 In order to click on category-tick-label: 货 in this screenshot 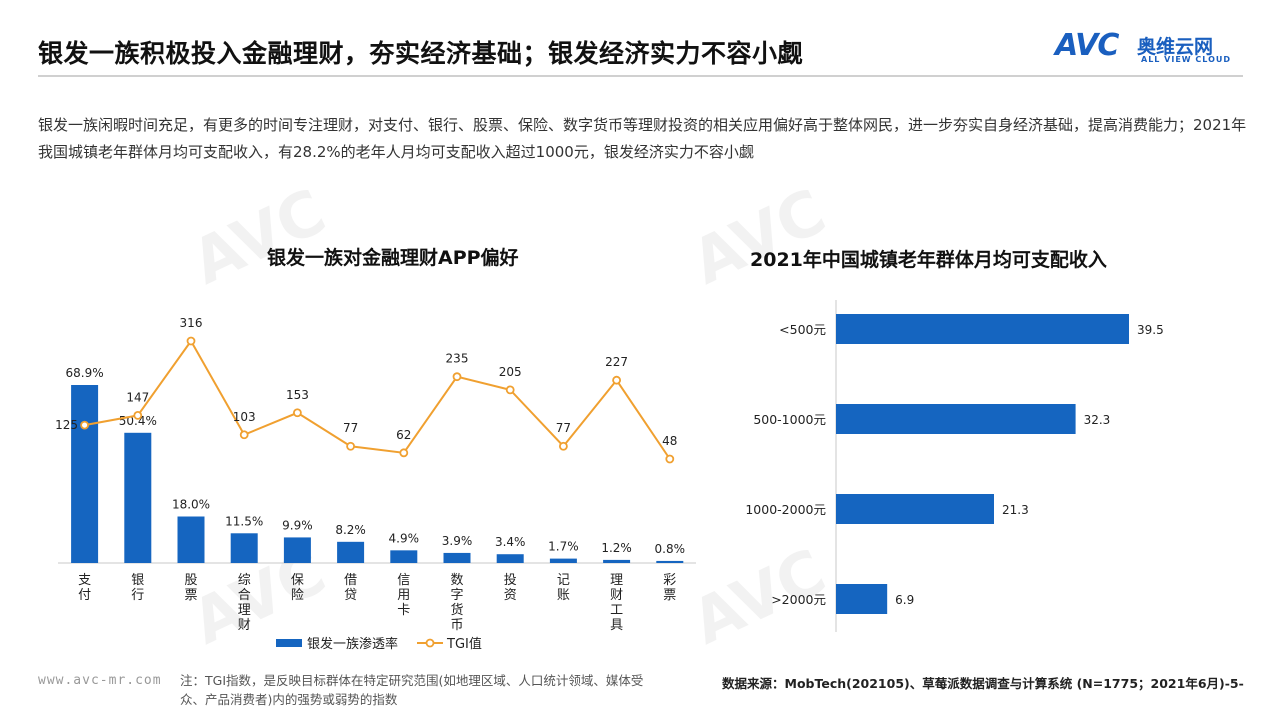, I will do `click(456, 610)`.